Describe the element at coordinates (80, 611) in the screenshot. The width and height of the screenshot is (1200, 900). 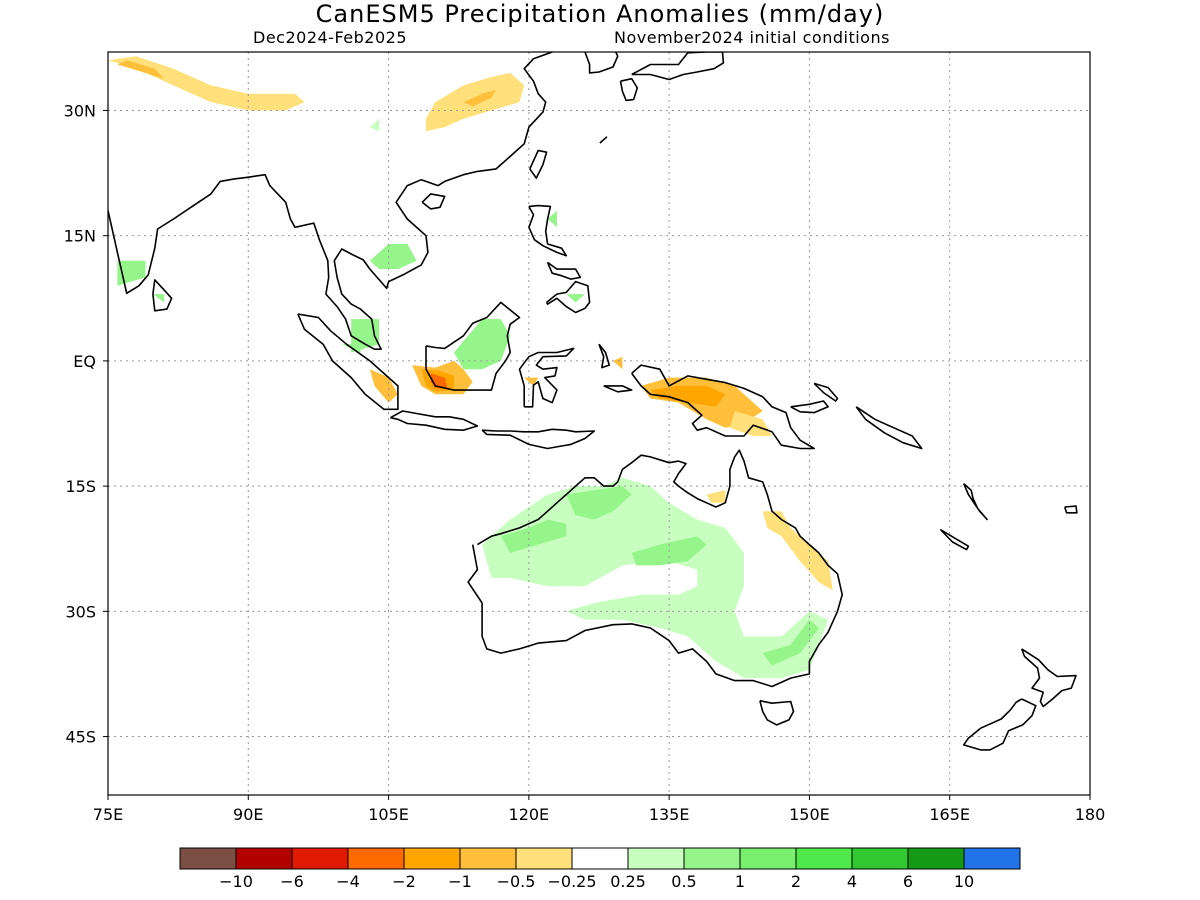
I see `y-tick-label: 30S` at that location.